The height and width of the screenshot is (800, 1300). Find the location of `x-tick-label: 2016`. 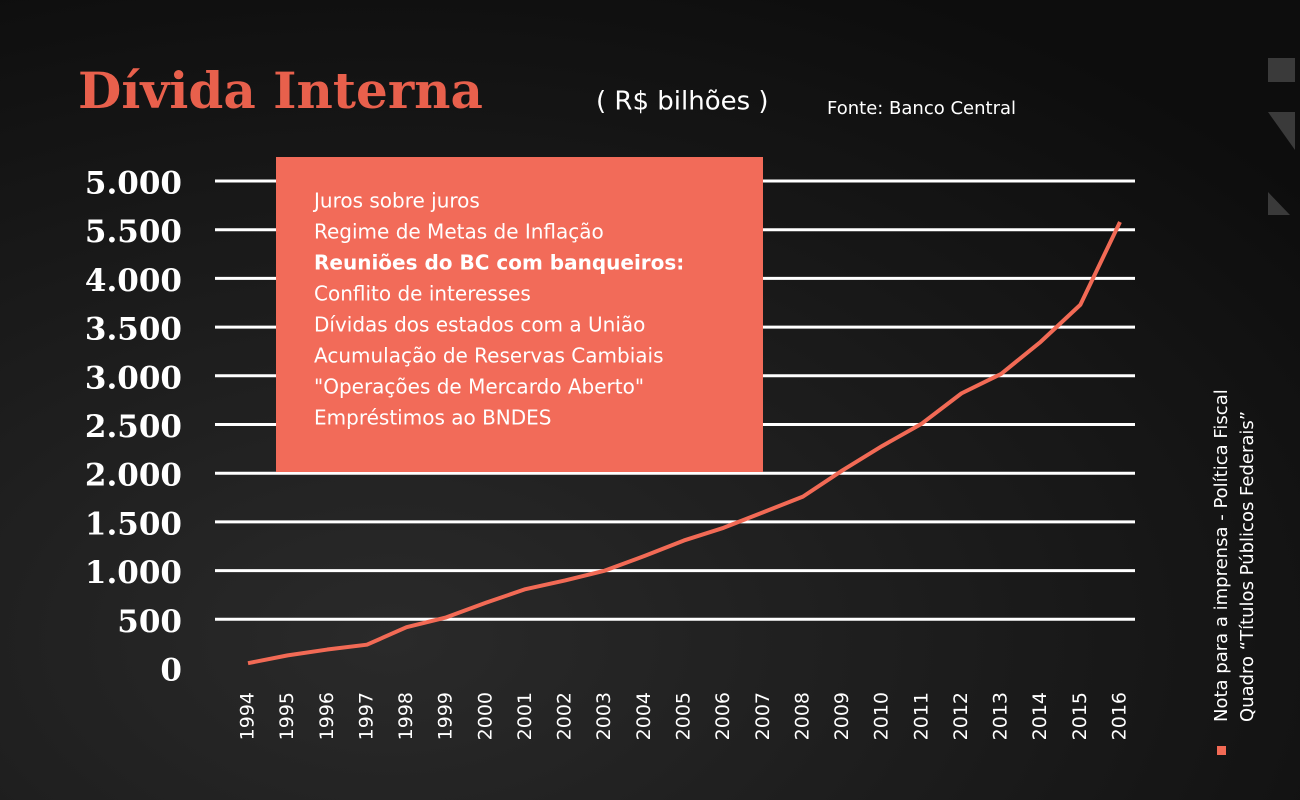

x-tick-label: 2016 is located at coordinates (1120, 716).